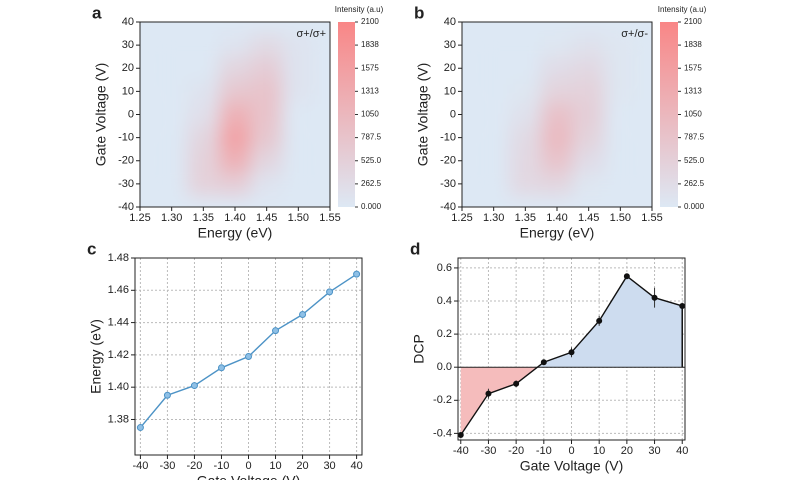  Describe the element at coordinates (248, 466) in the screenshot. I see `x-tick-label: 0` at that location.